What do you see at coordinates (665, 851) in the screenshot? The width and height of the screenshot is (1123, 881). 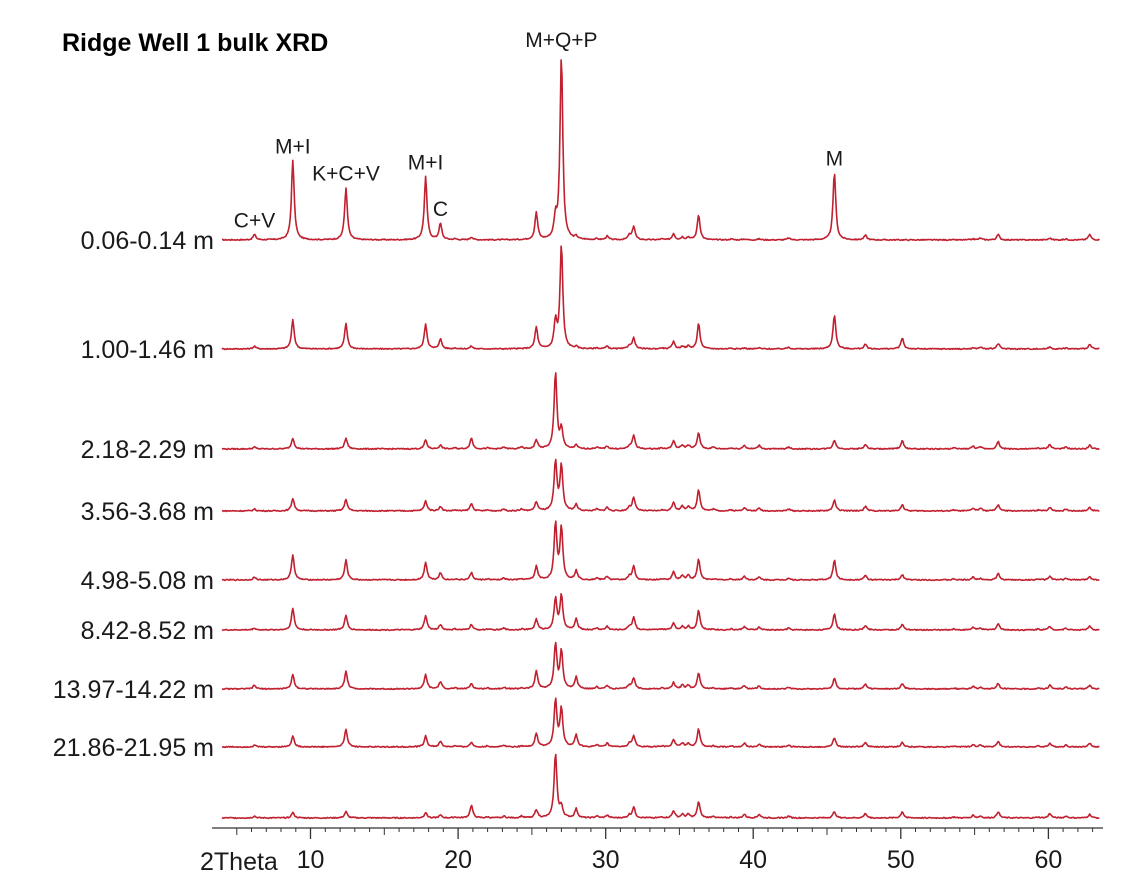 I see `x-tick-group: 10 20 30 40 50 60` at bounding box center [665, 851].